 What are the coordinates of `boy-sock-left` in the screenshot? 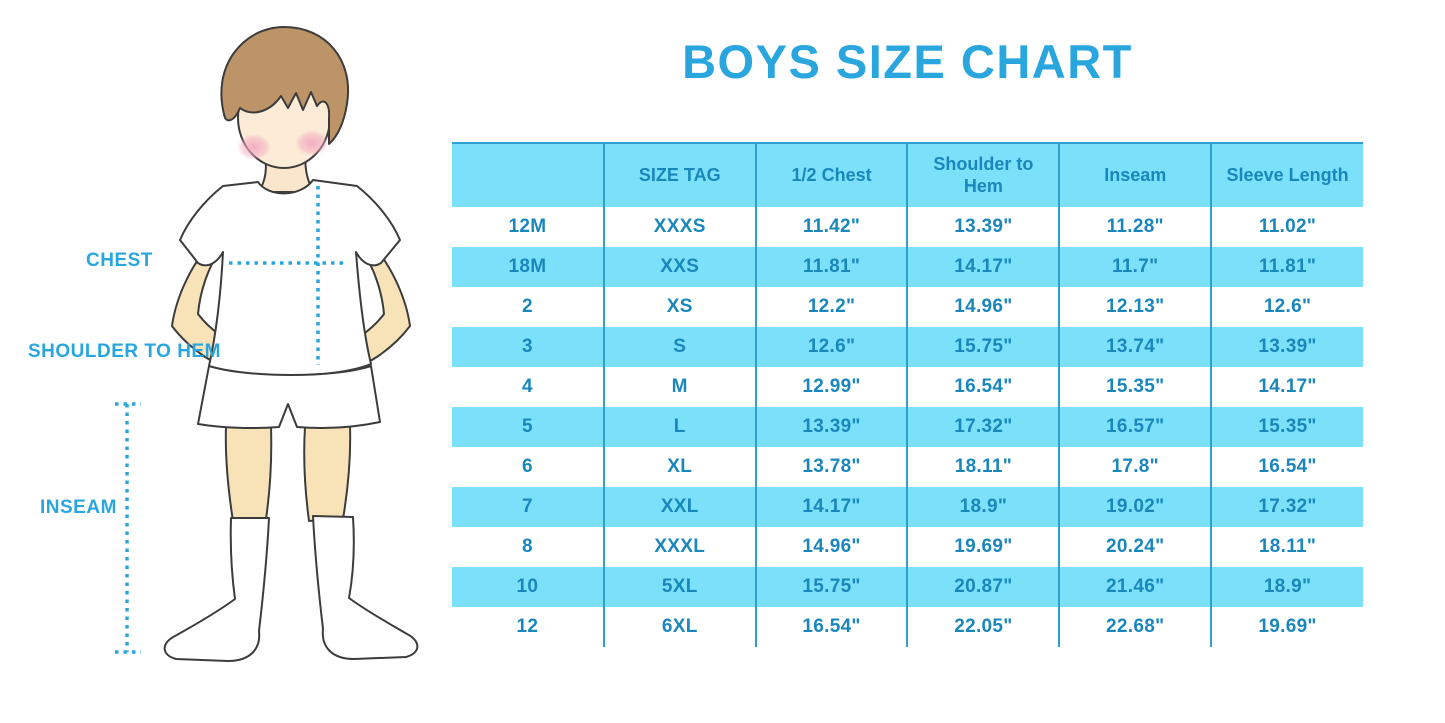 It's located at (216, 589).